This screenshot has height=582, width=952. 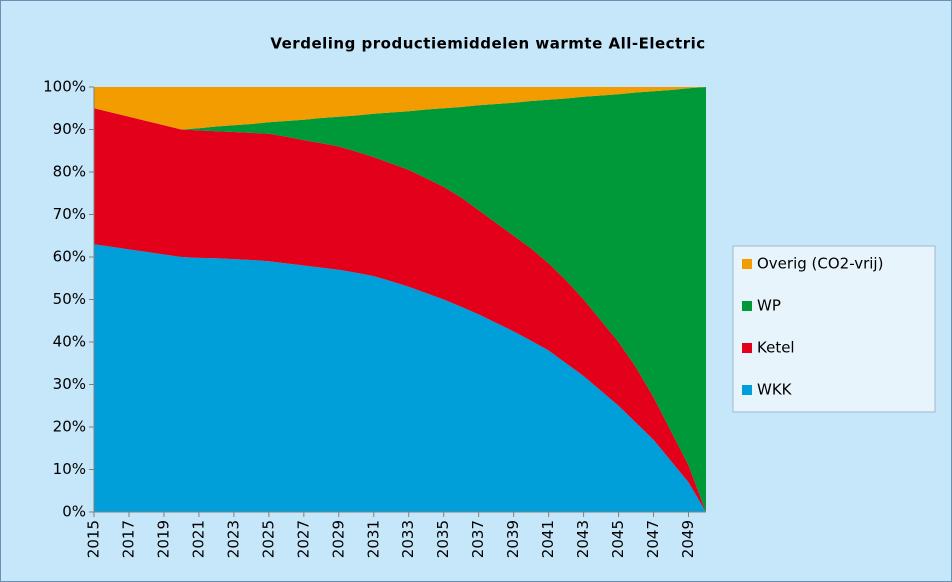 What do you see at coordinates (478, 539) in the screenshot?
I see `x-tick-label: 2037` at bounding box center [478, 539].